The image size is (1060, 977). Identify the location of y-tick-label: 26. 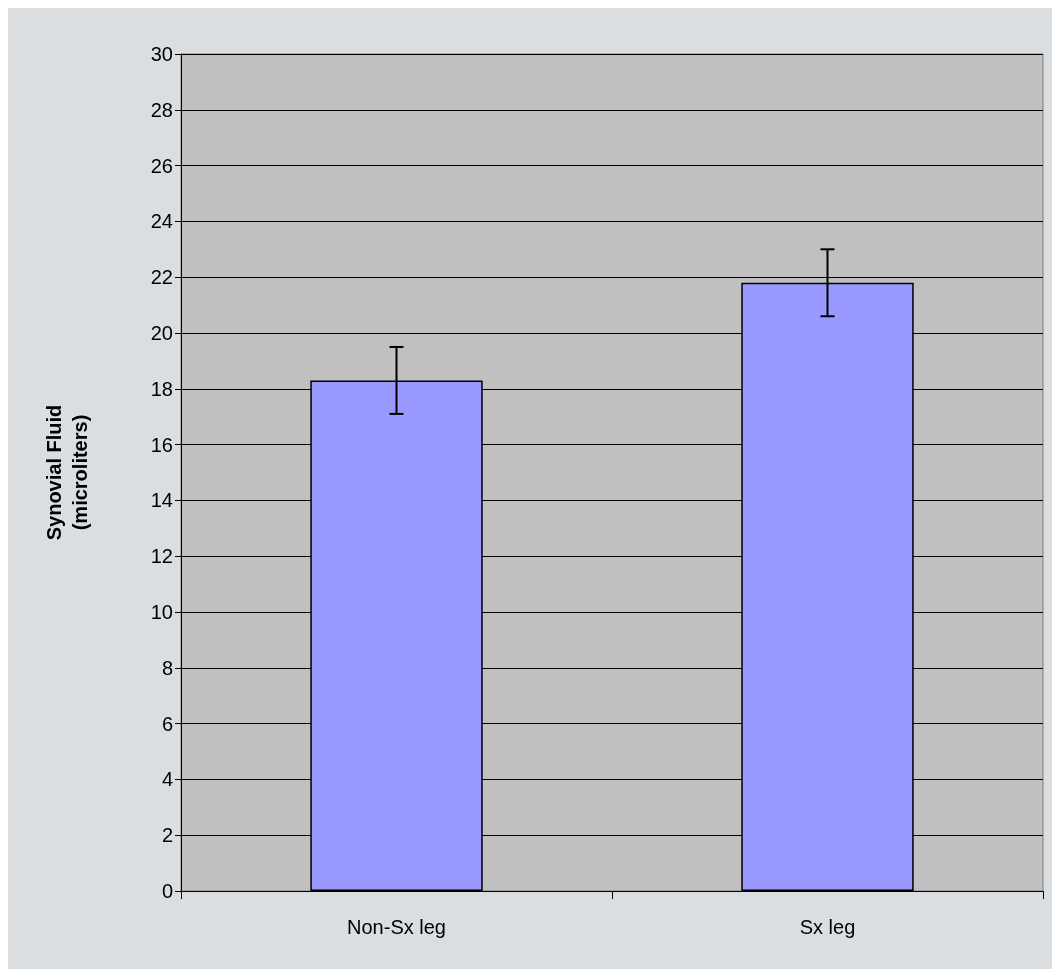
(161, 165).